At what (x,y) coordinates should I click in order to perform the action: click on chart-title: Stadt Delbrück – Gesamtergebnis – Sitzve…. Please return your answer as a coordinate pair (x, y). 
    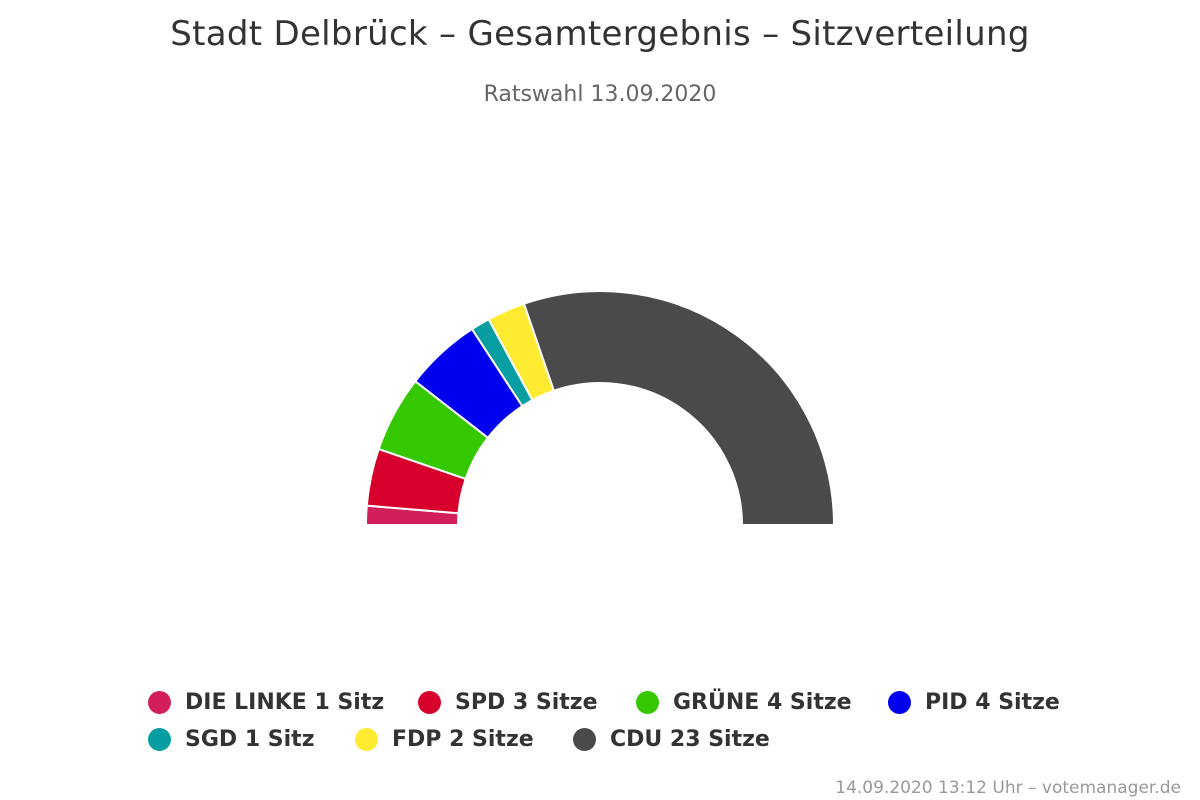
    Looking at the image, I should click on (600, 34).